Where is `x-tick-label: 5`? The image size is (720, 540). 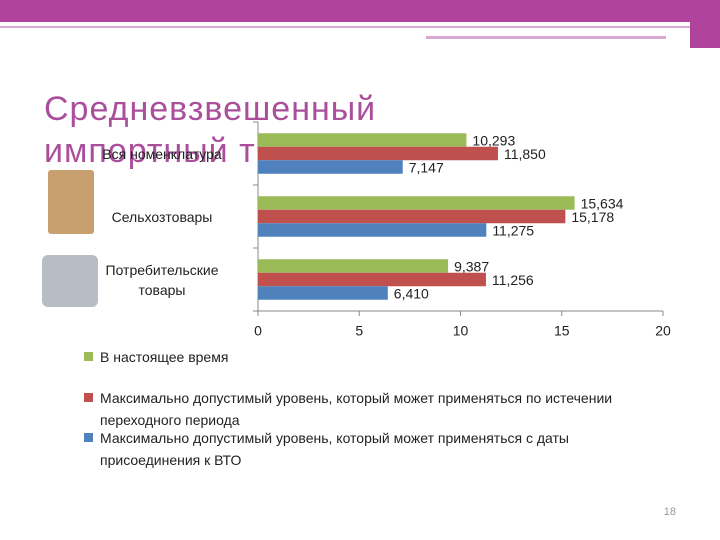
x-tick-label: 5 is located at coordinates (359, 331).